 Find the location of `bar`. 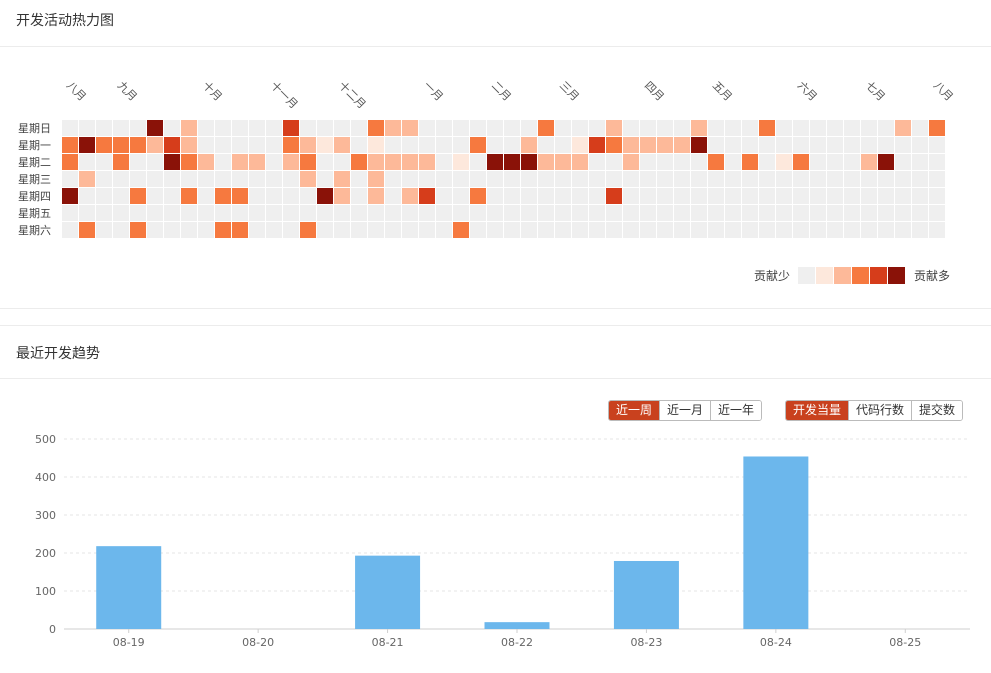

bar is located at coordinates (388, 592).